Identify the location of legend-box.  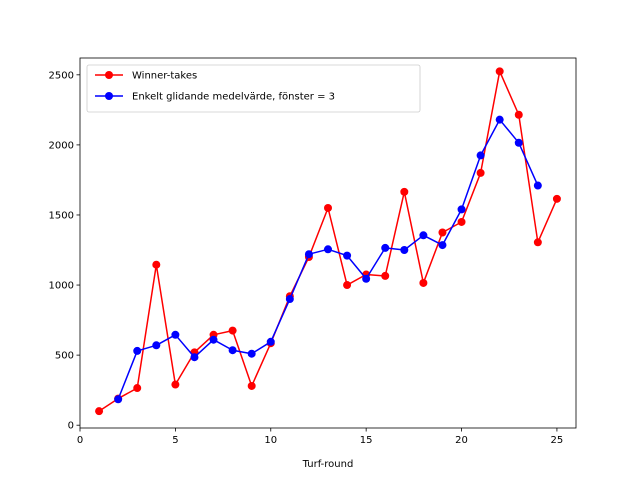
(253, 88).